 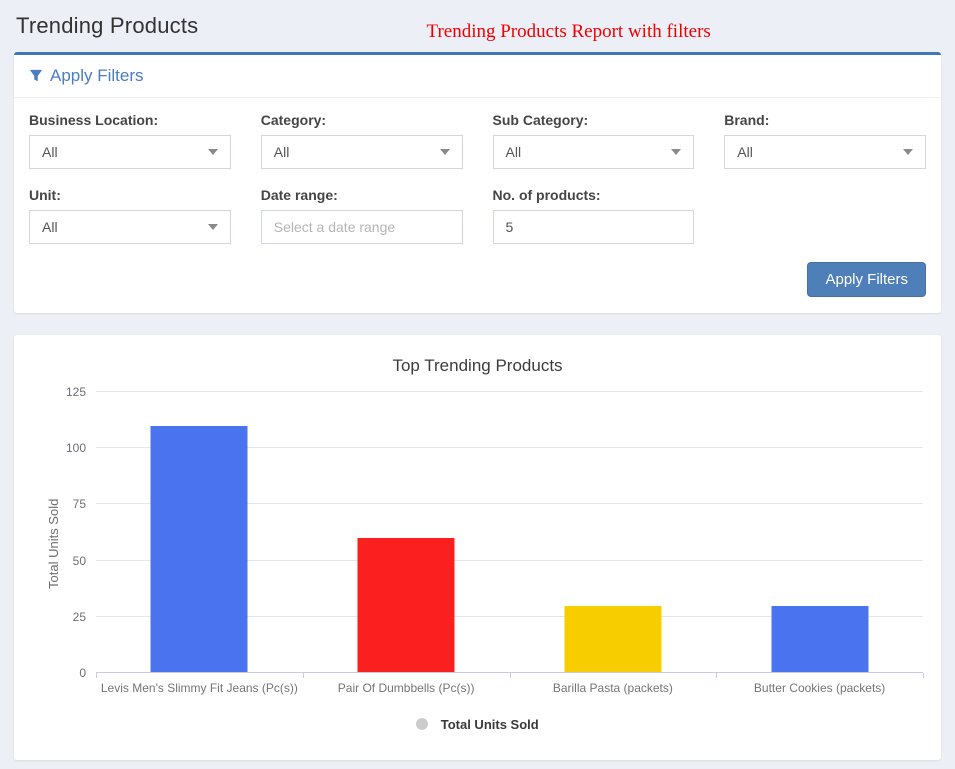 What do you see at coordinates (299, 195) in the screenshot?
I see `date-range-label: Date range:` at bounding box center [299, 195].